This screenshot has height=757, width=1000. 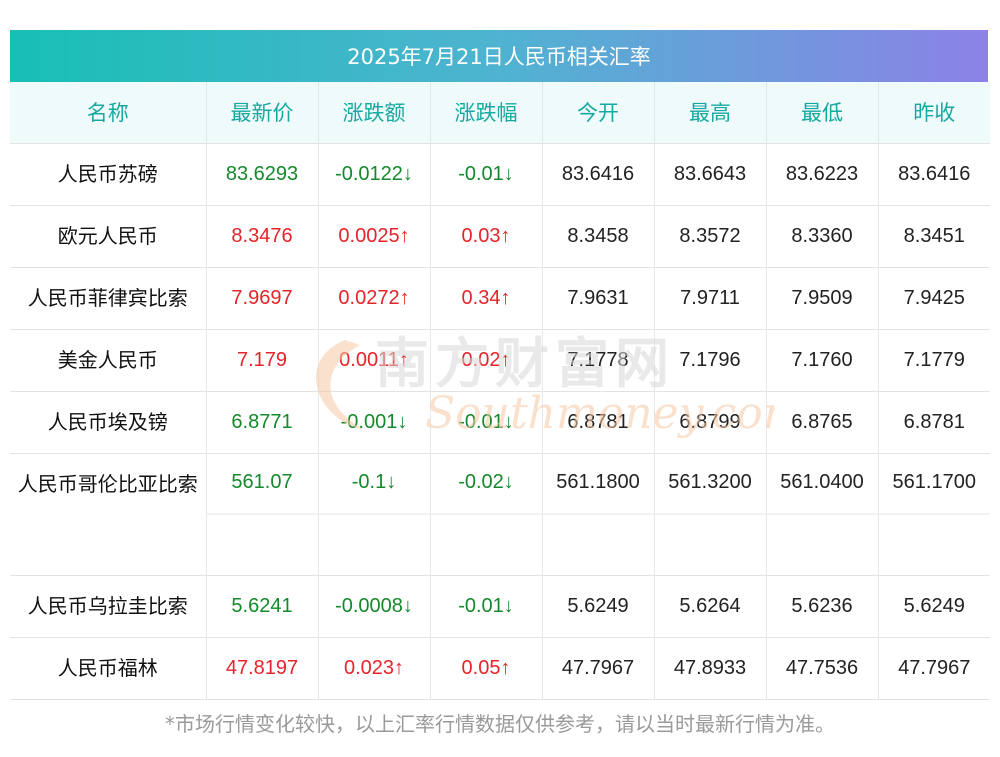 I want to click on open-cell: 47.7967, so click(x=598, y=668).